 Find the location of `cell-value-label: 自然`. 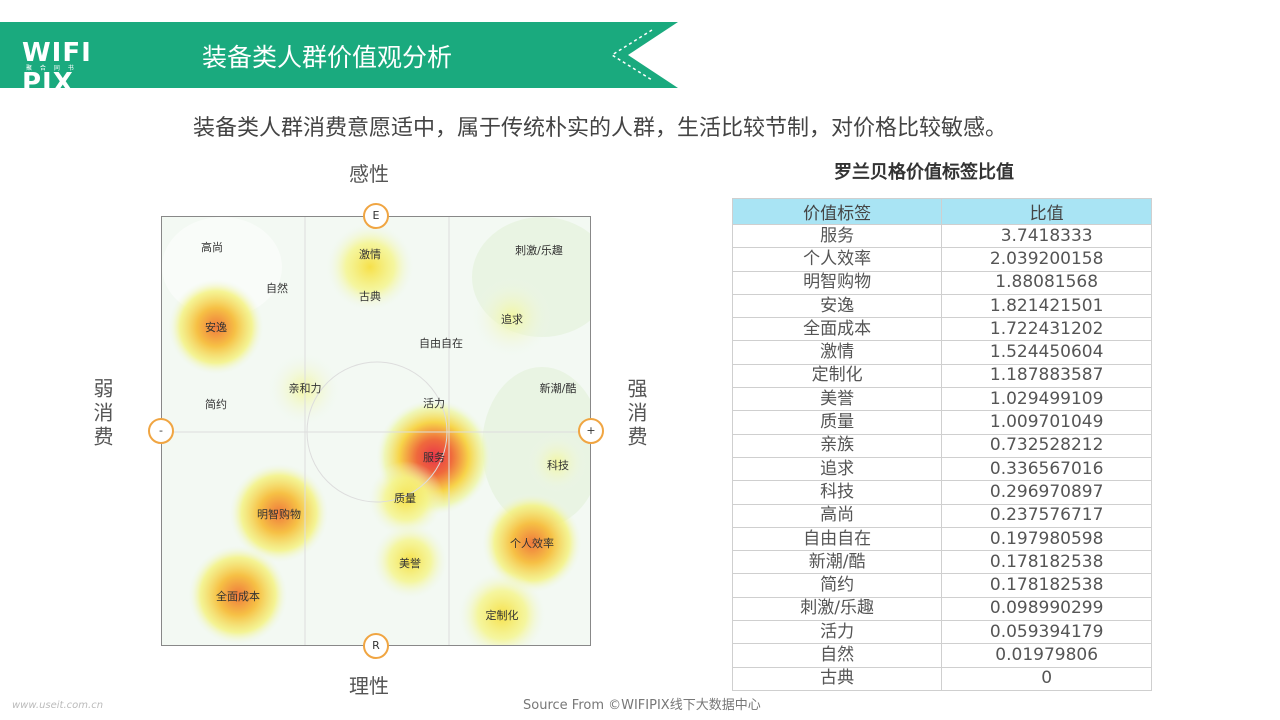

cell-value-label: 自然 is located at coordinates (837, 655).